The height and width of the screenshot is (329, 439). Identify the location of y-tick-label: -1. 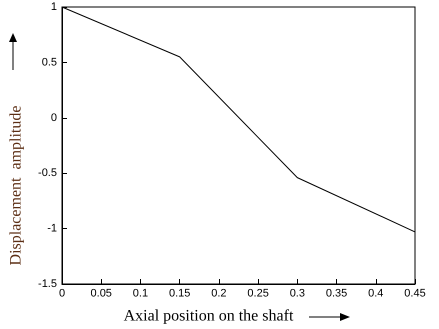
(52, 228).